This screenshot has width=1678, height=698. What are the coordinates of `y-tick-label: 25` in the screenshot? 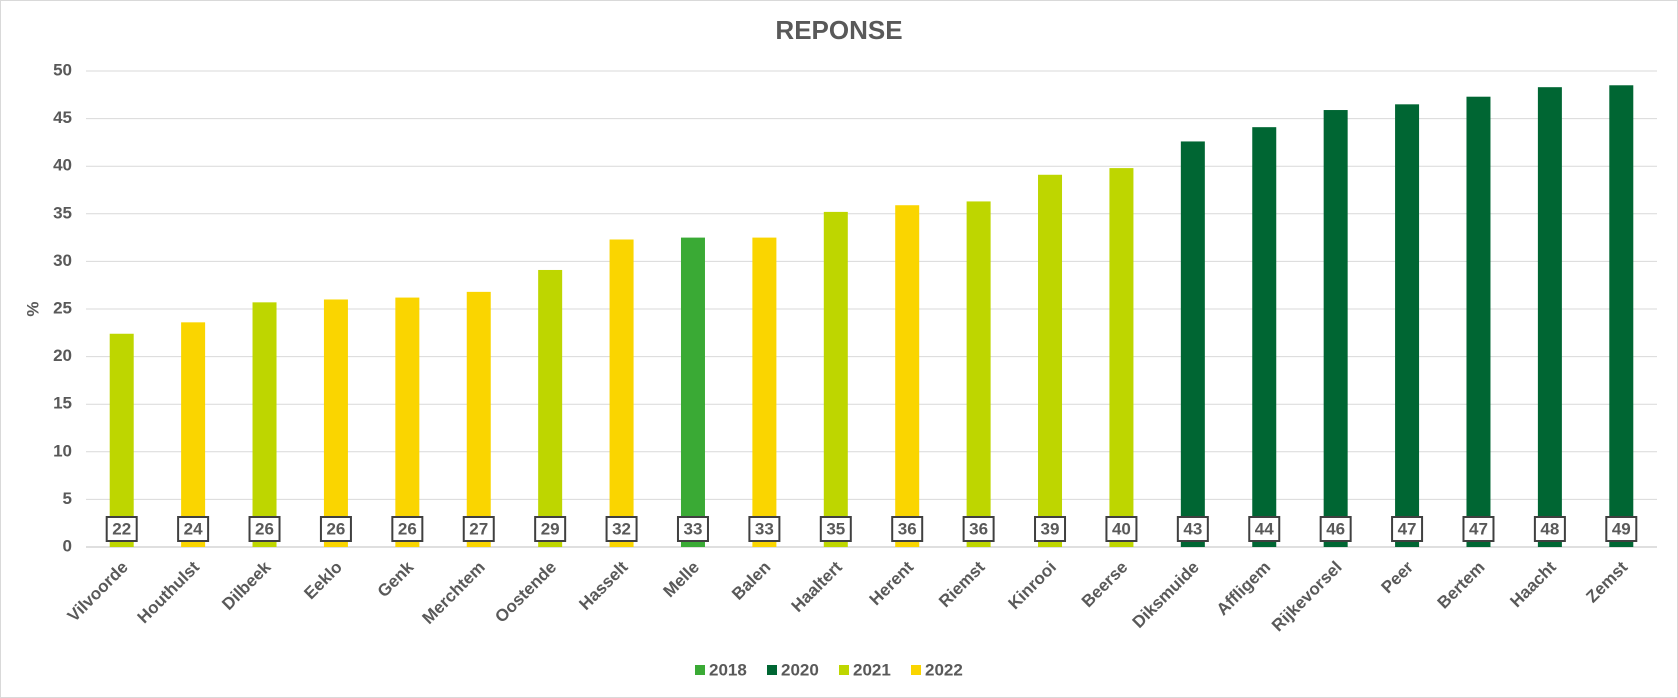 It's located at (62, 307).